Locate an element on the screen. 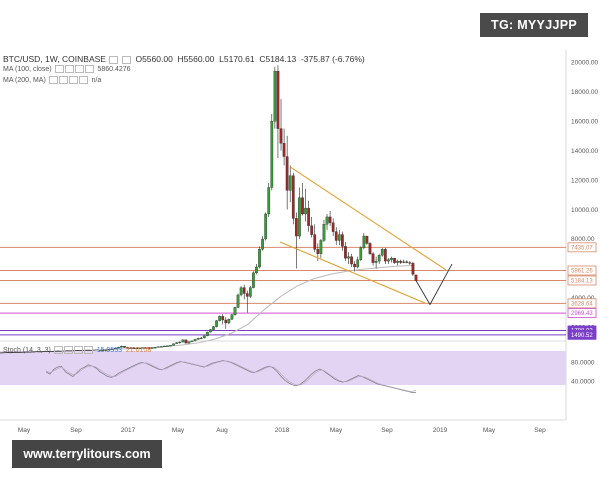  telegram-watermark: TG: MYYJJPP is located at coordinates (534, 25).